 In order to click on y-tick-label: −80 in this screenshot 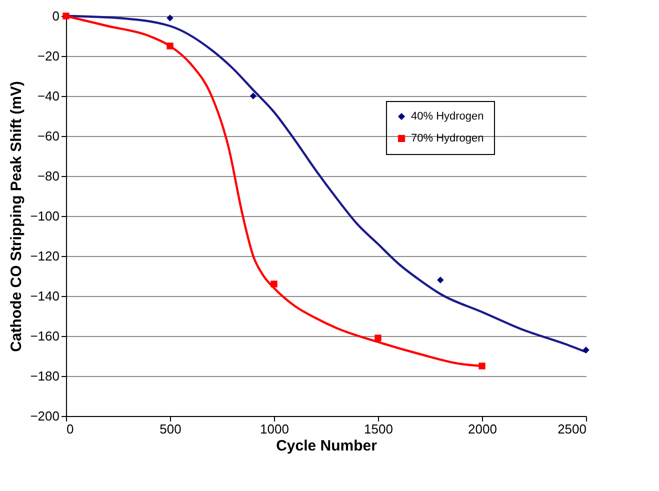, I will do `click(48, 176)`.